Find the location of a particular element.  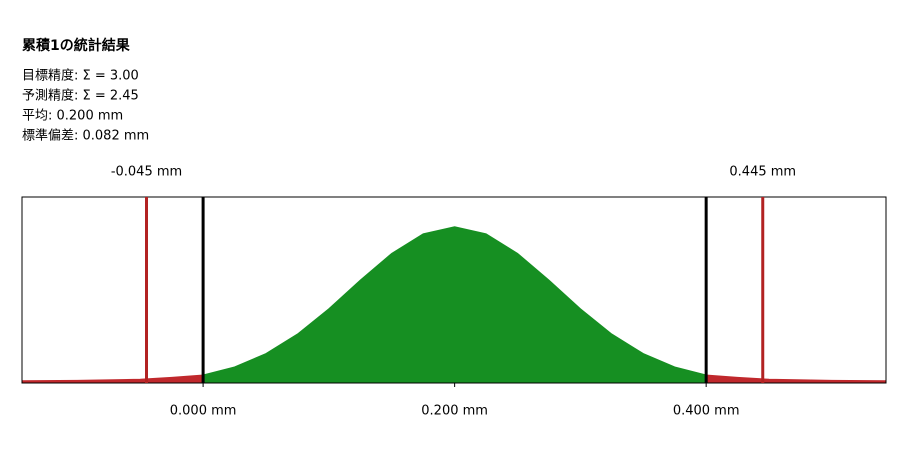

marker-label: 0.445 mm is located at coordinates (762, 172).